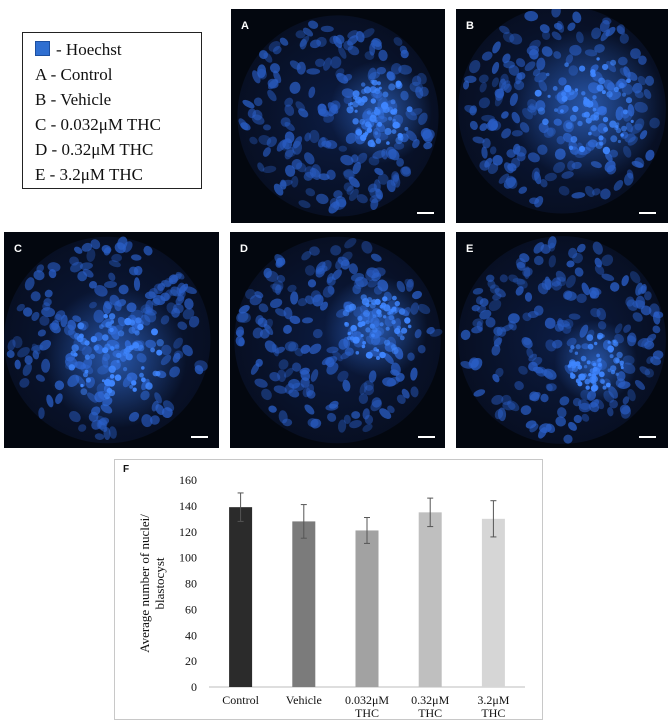  What do you see at coordinates (425, 213) in the screenshot?
I see `scale-bar` at bounding box center [425, 213].